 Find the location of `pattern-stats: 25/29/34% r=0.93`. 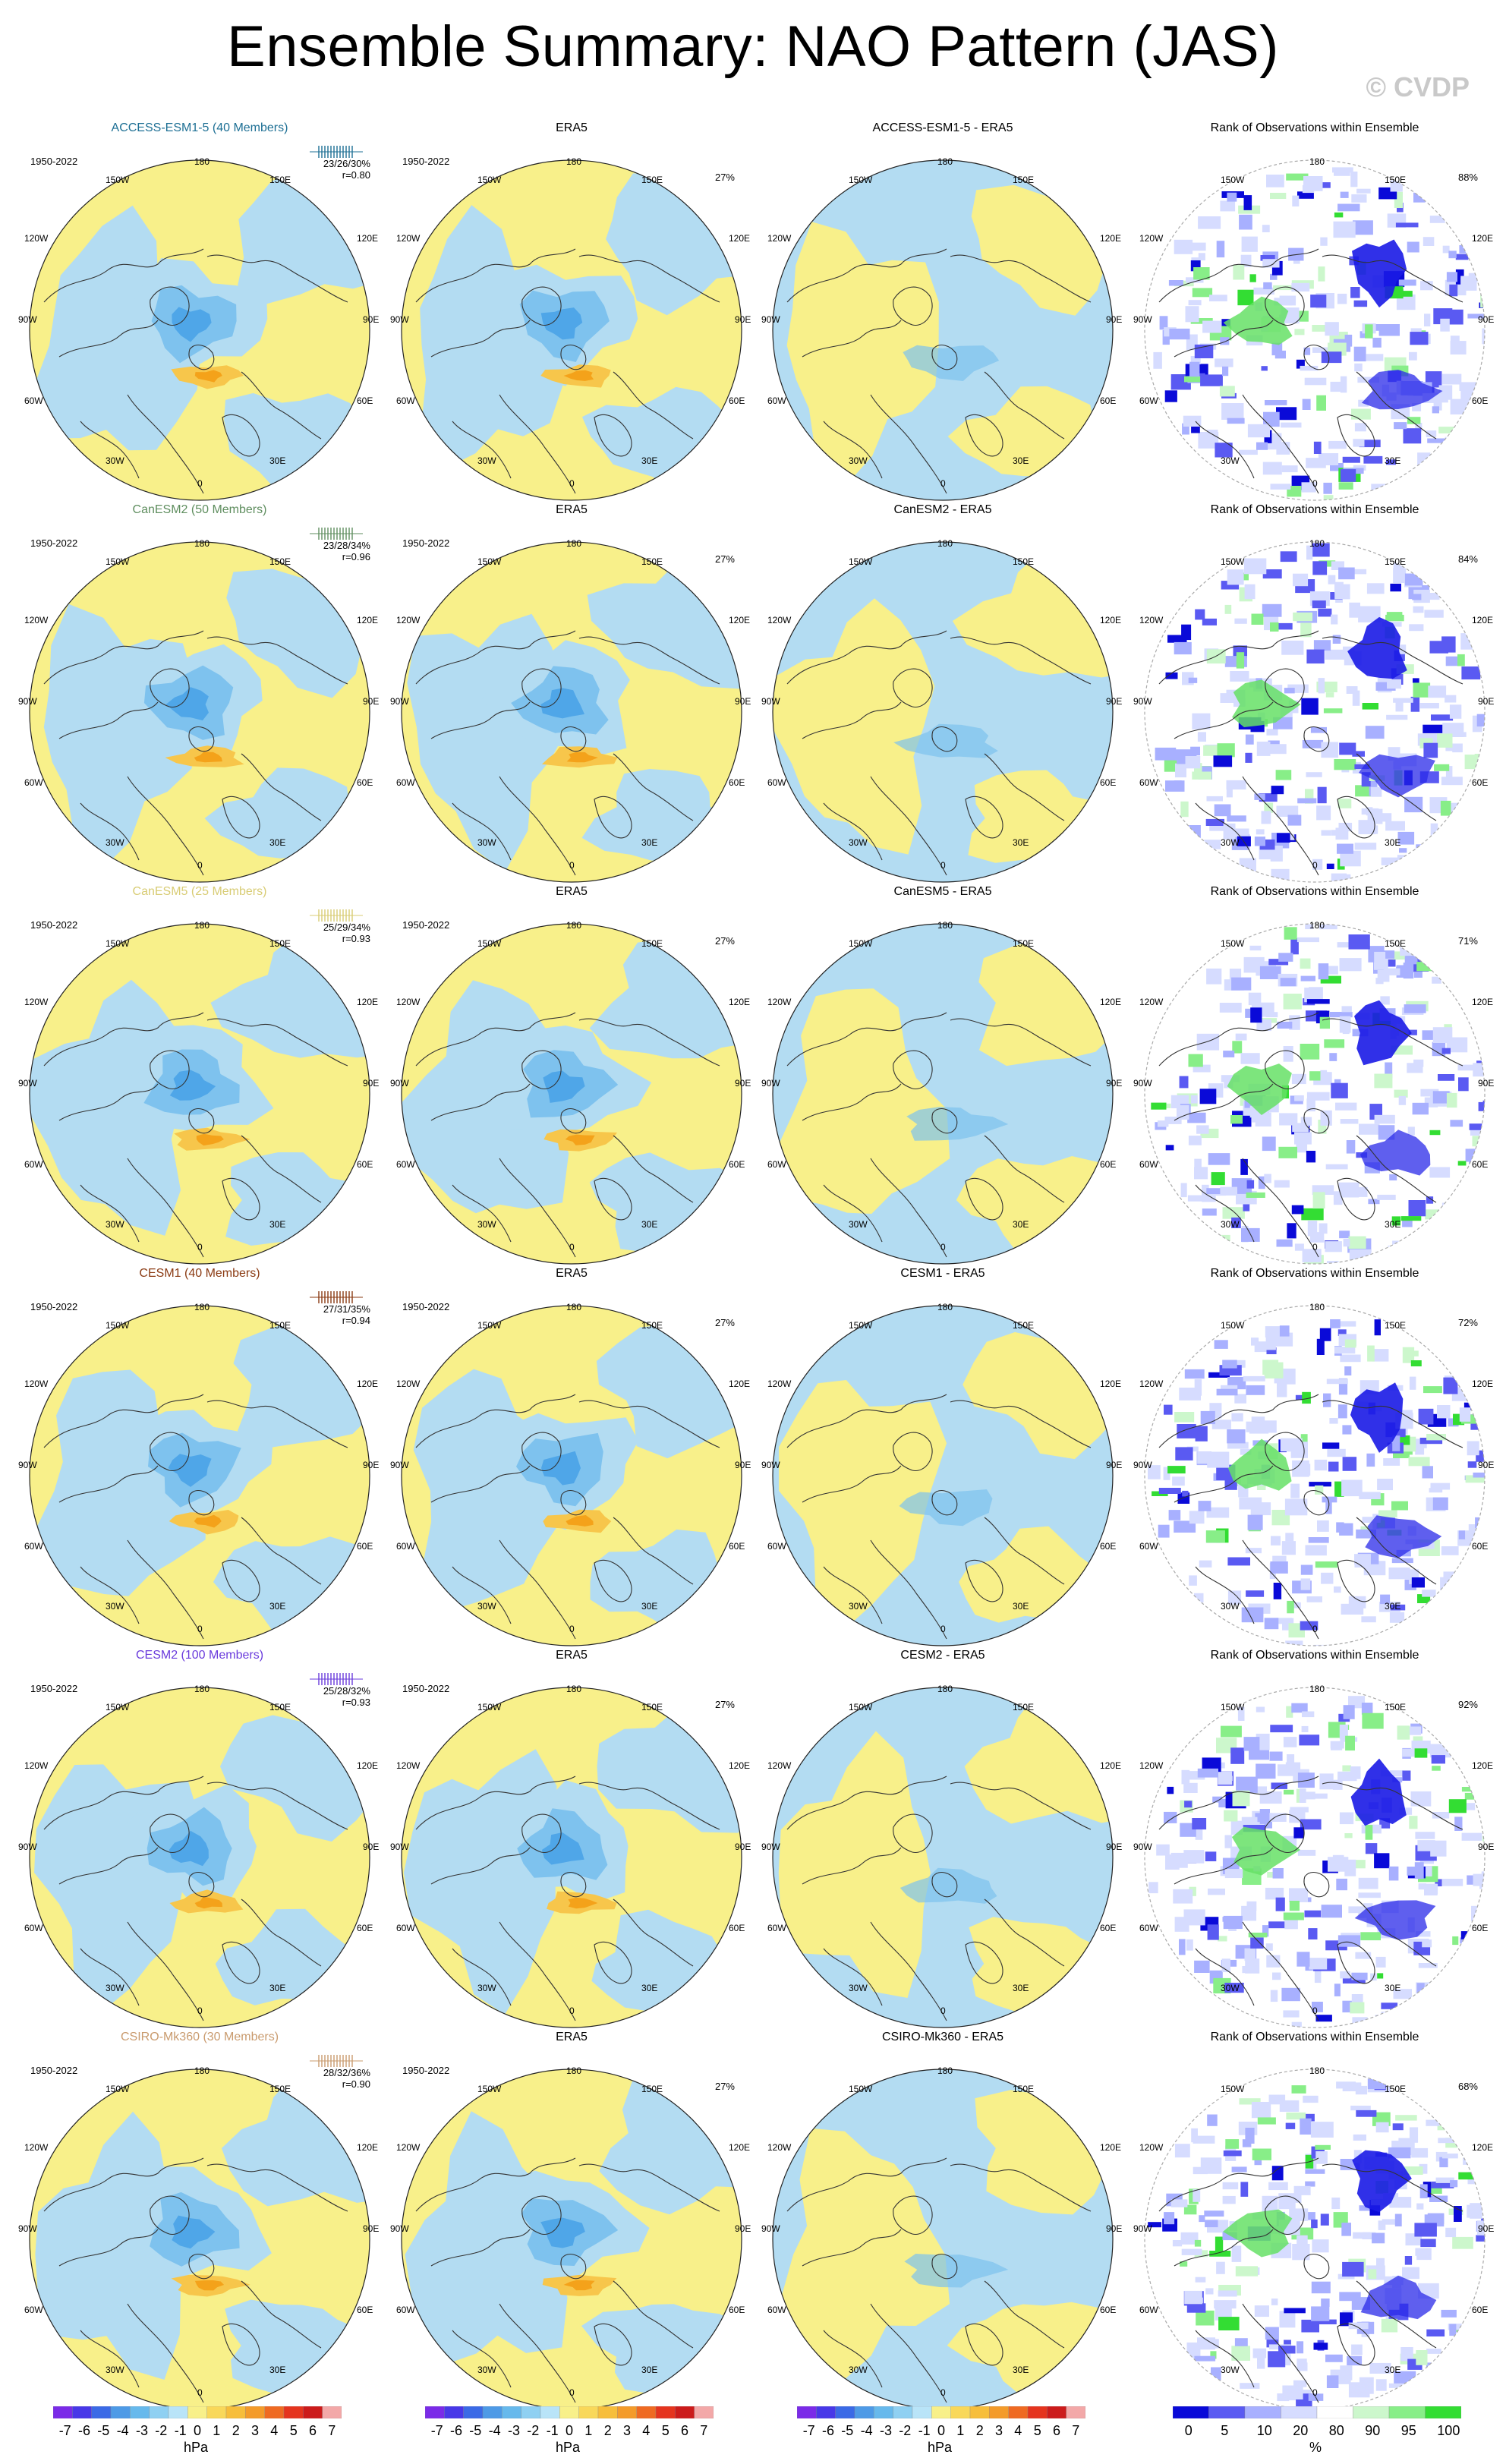

pattern-stats: 25/29/34% r=0.93 is located at coordinates (346, 933).